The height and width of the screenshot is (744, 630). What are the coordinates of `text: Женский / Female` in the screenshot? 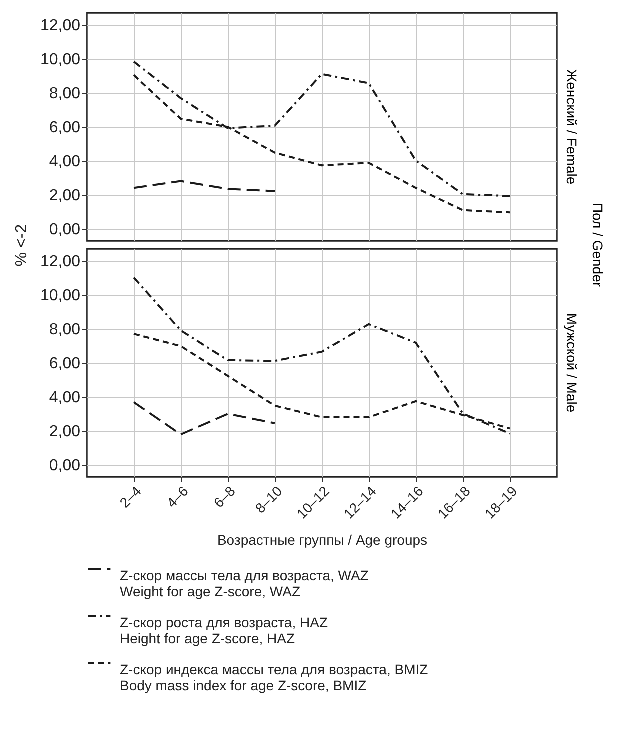 It's located at (572, 127).